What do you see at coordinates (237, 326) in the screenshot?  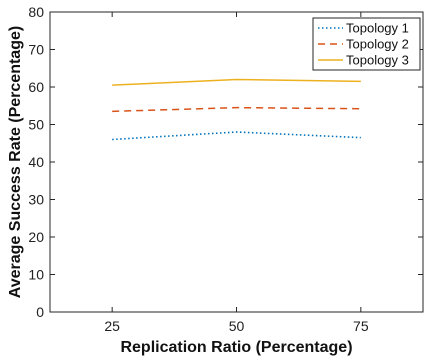 I see `x-tick-label: 50` at bounding box center [237, 326].